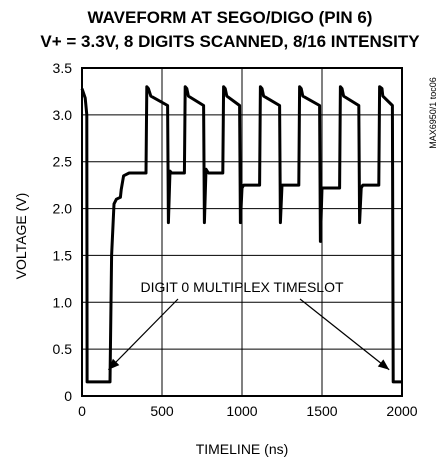  Describe the element at coordinates (63, 302) in the screenshot. I see `y-tick-label: 1.0` at that location.